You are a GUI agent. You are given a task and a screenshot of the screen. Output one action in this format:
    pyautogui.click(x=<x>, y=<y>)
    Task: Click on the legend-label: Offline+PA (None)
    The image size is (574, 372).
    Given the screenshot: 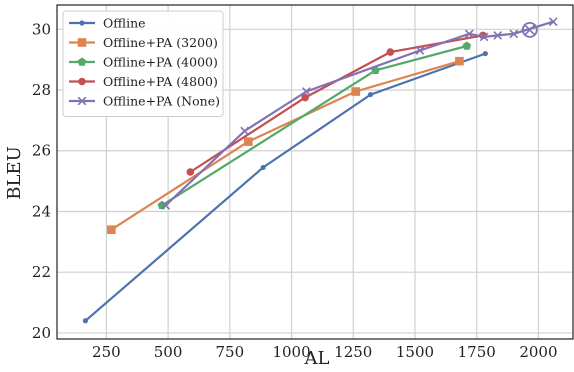 What is the action you would take?
    pyautogui.click(x=161, y=100)
    